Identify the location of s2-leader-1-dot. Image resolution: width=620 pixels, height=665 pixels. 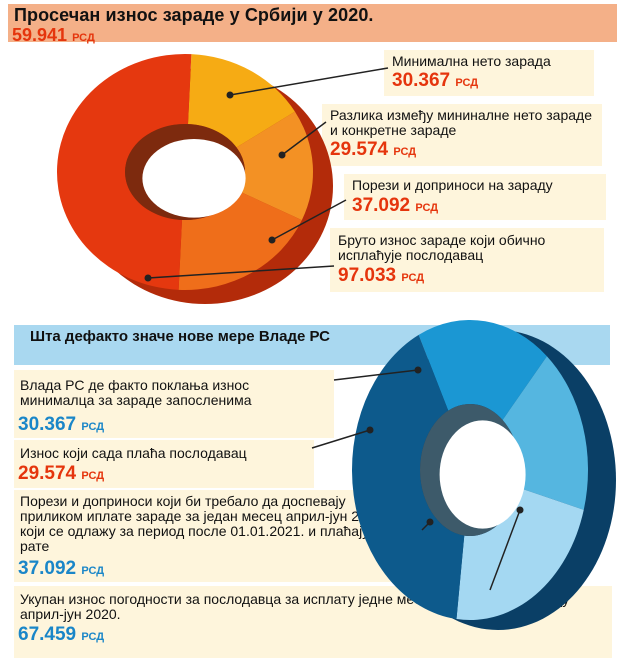
(418, 370).